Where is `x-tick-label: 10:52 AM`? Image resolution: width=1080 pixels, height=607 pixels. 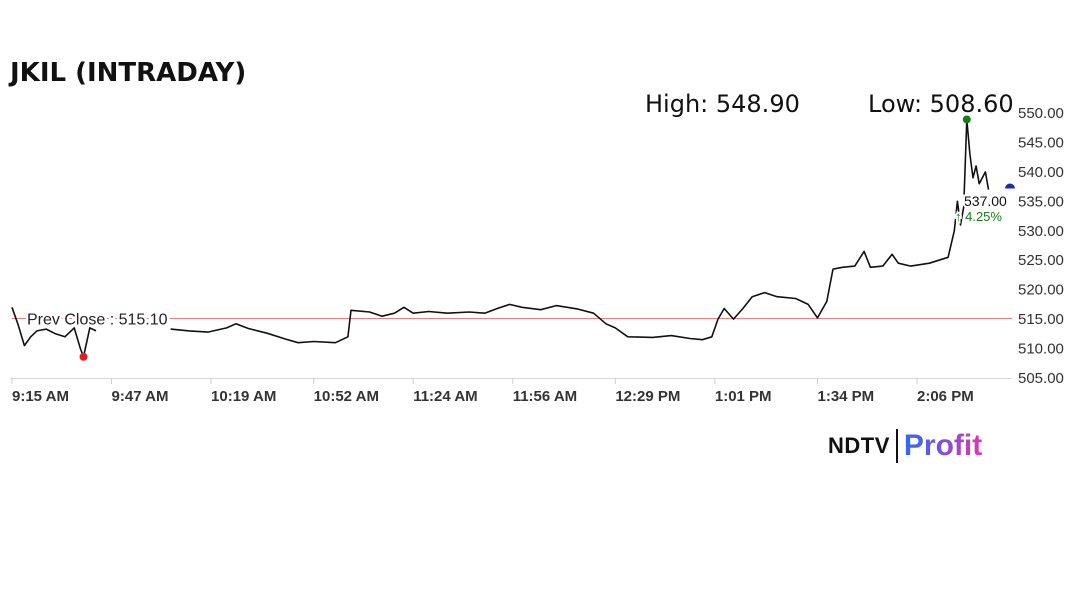 x-tick-label: 10:52 AM is located at coordinates (346, 396).